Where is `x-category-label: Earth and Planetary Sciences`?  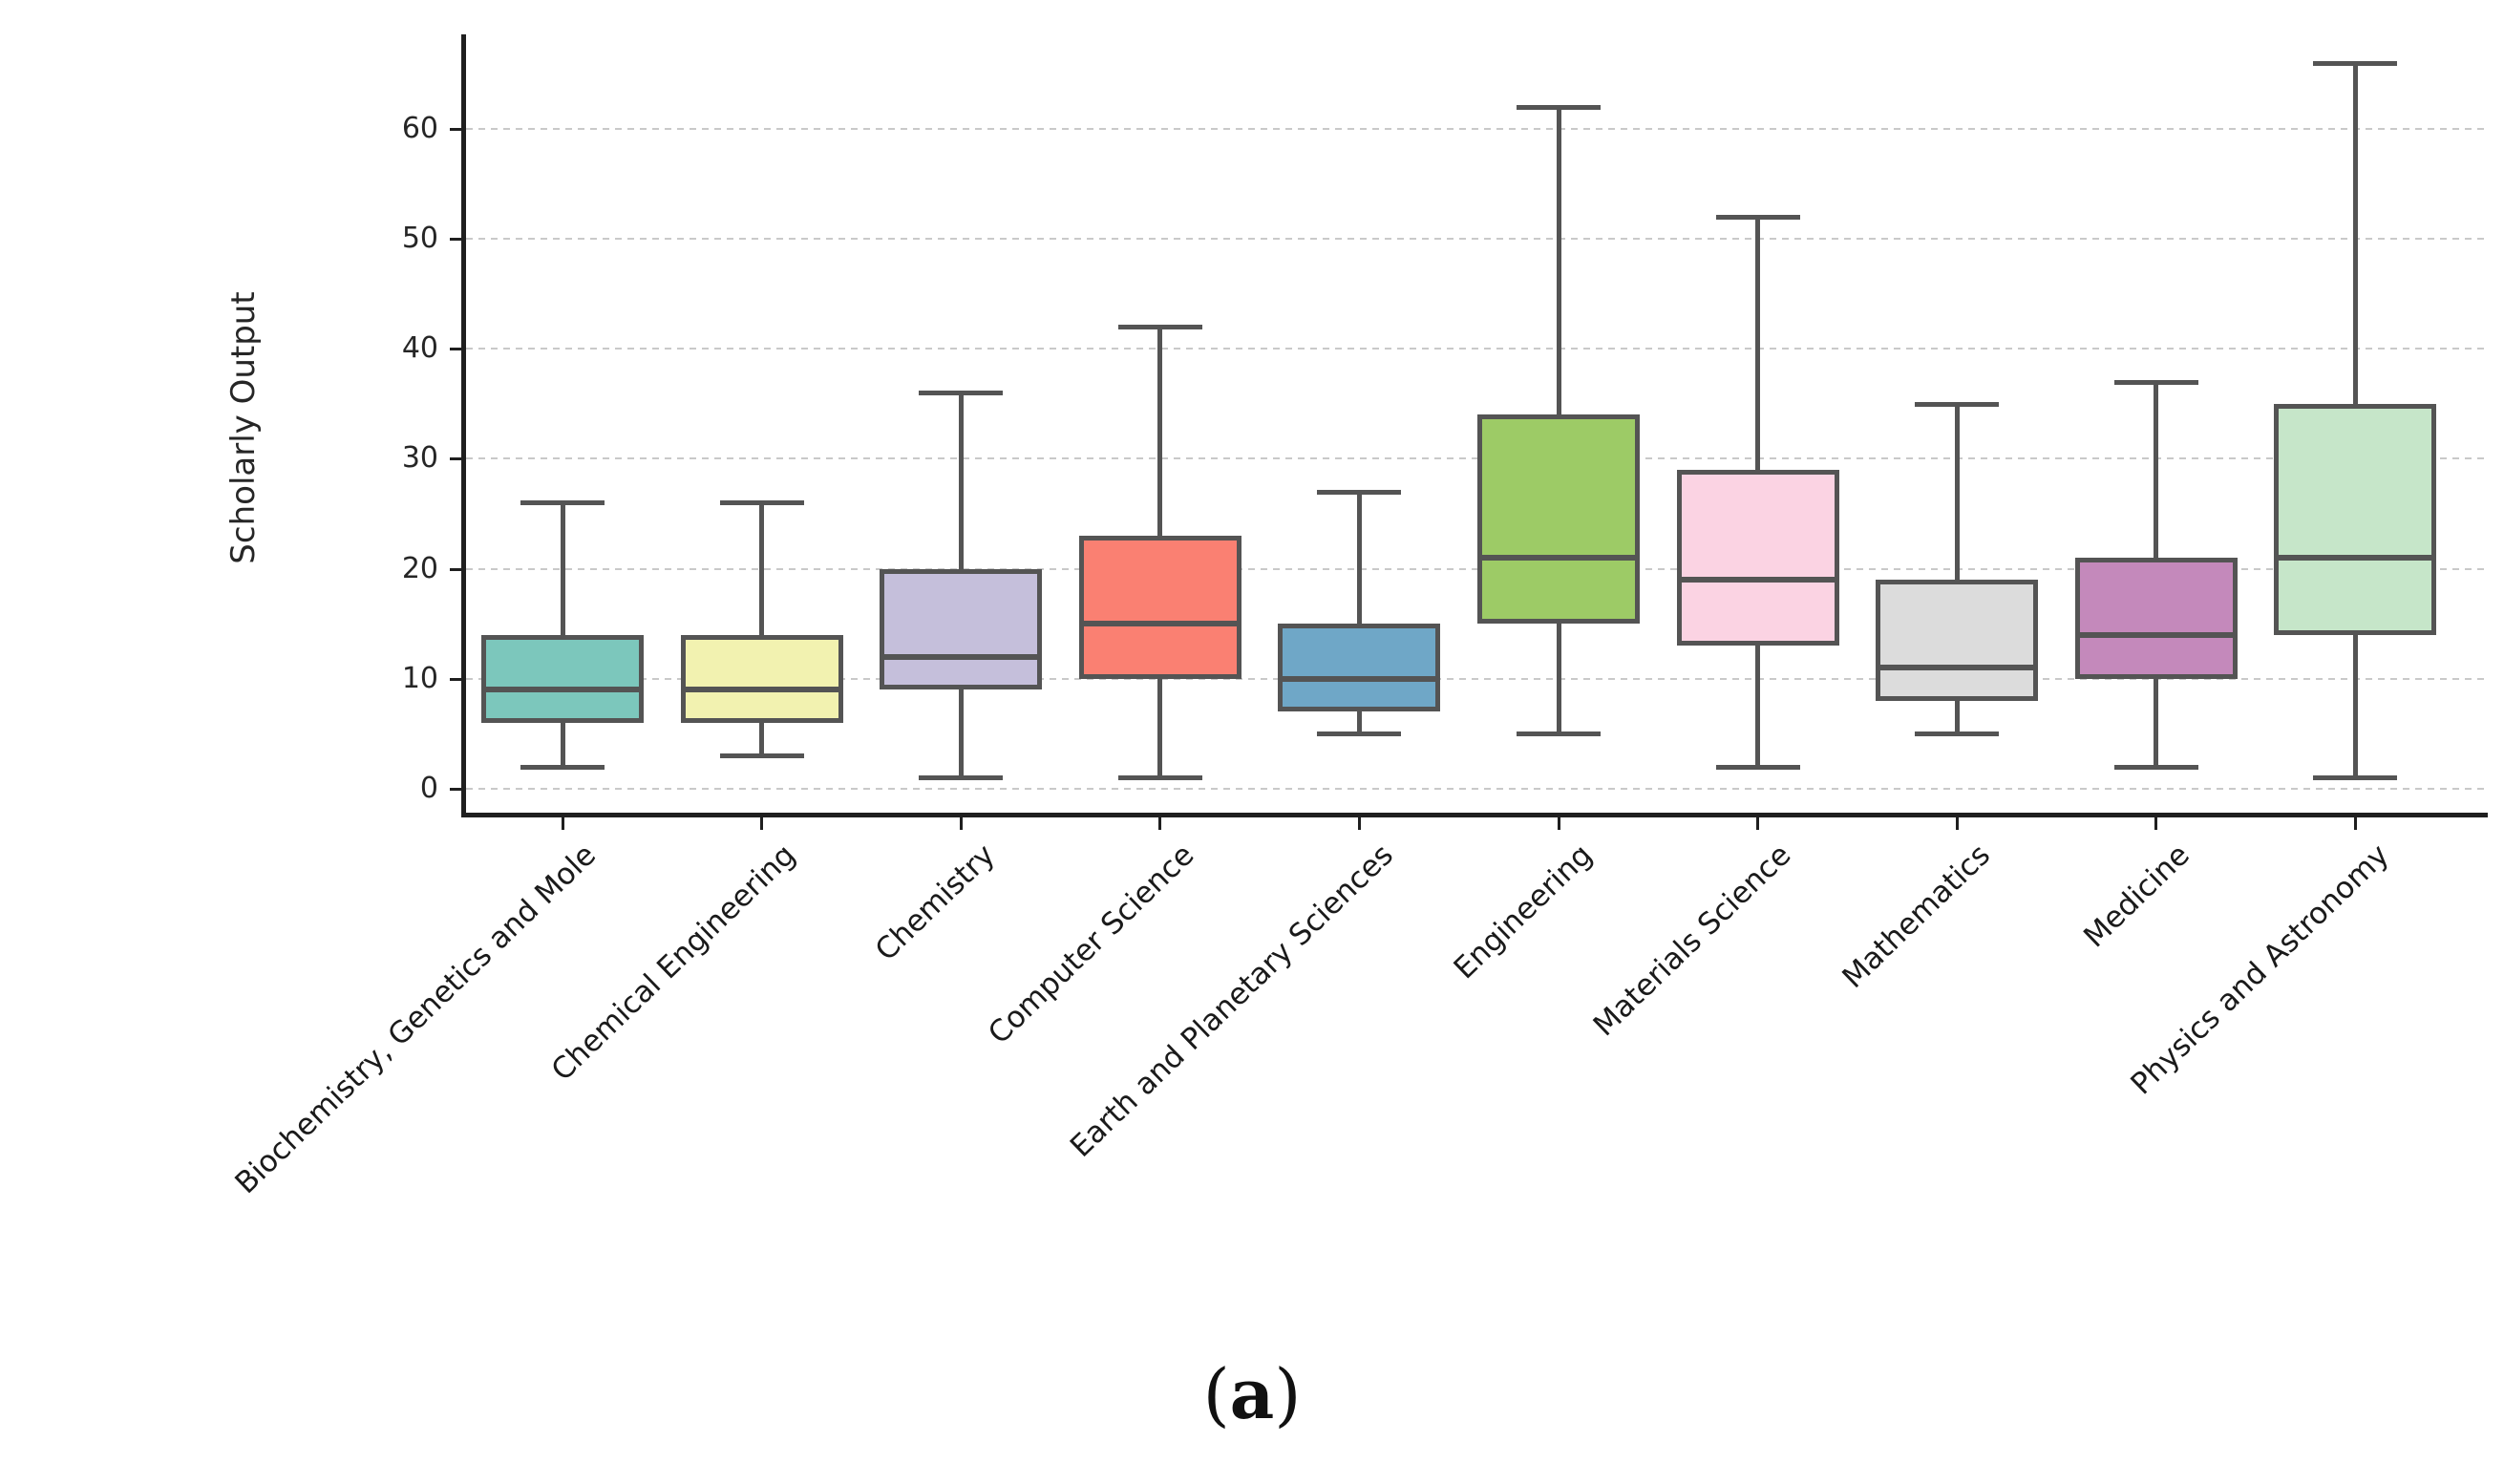 x-category-label: Earth and Planetary Sciences is located at coordinates (1231, 1001).